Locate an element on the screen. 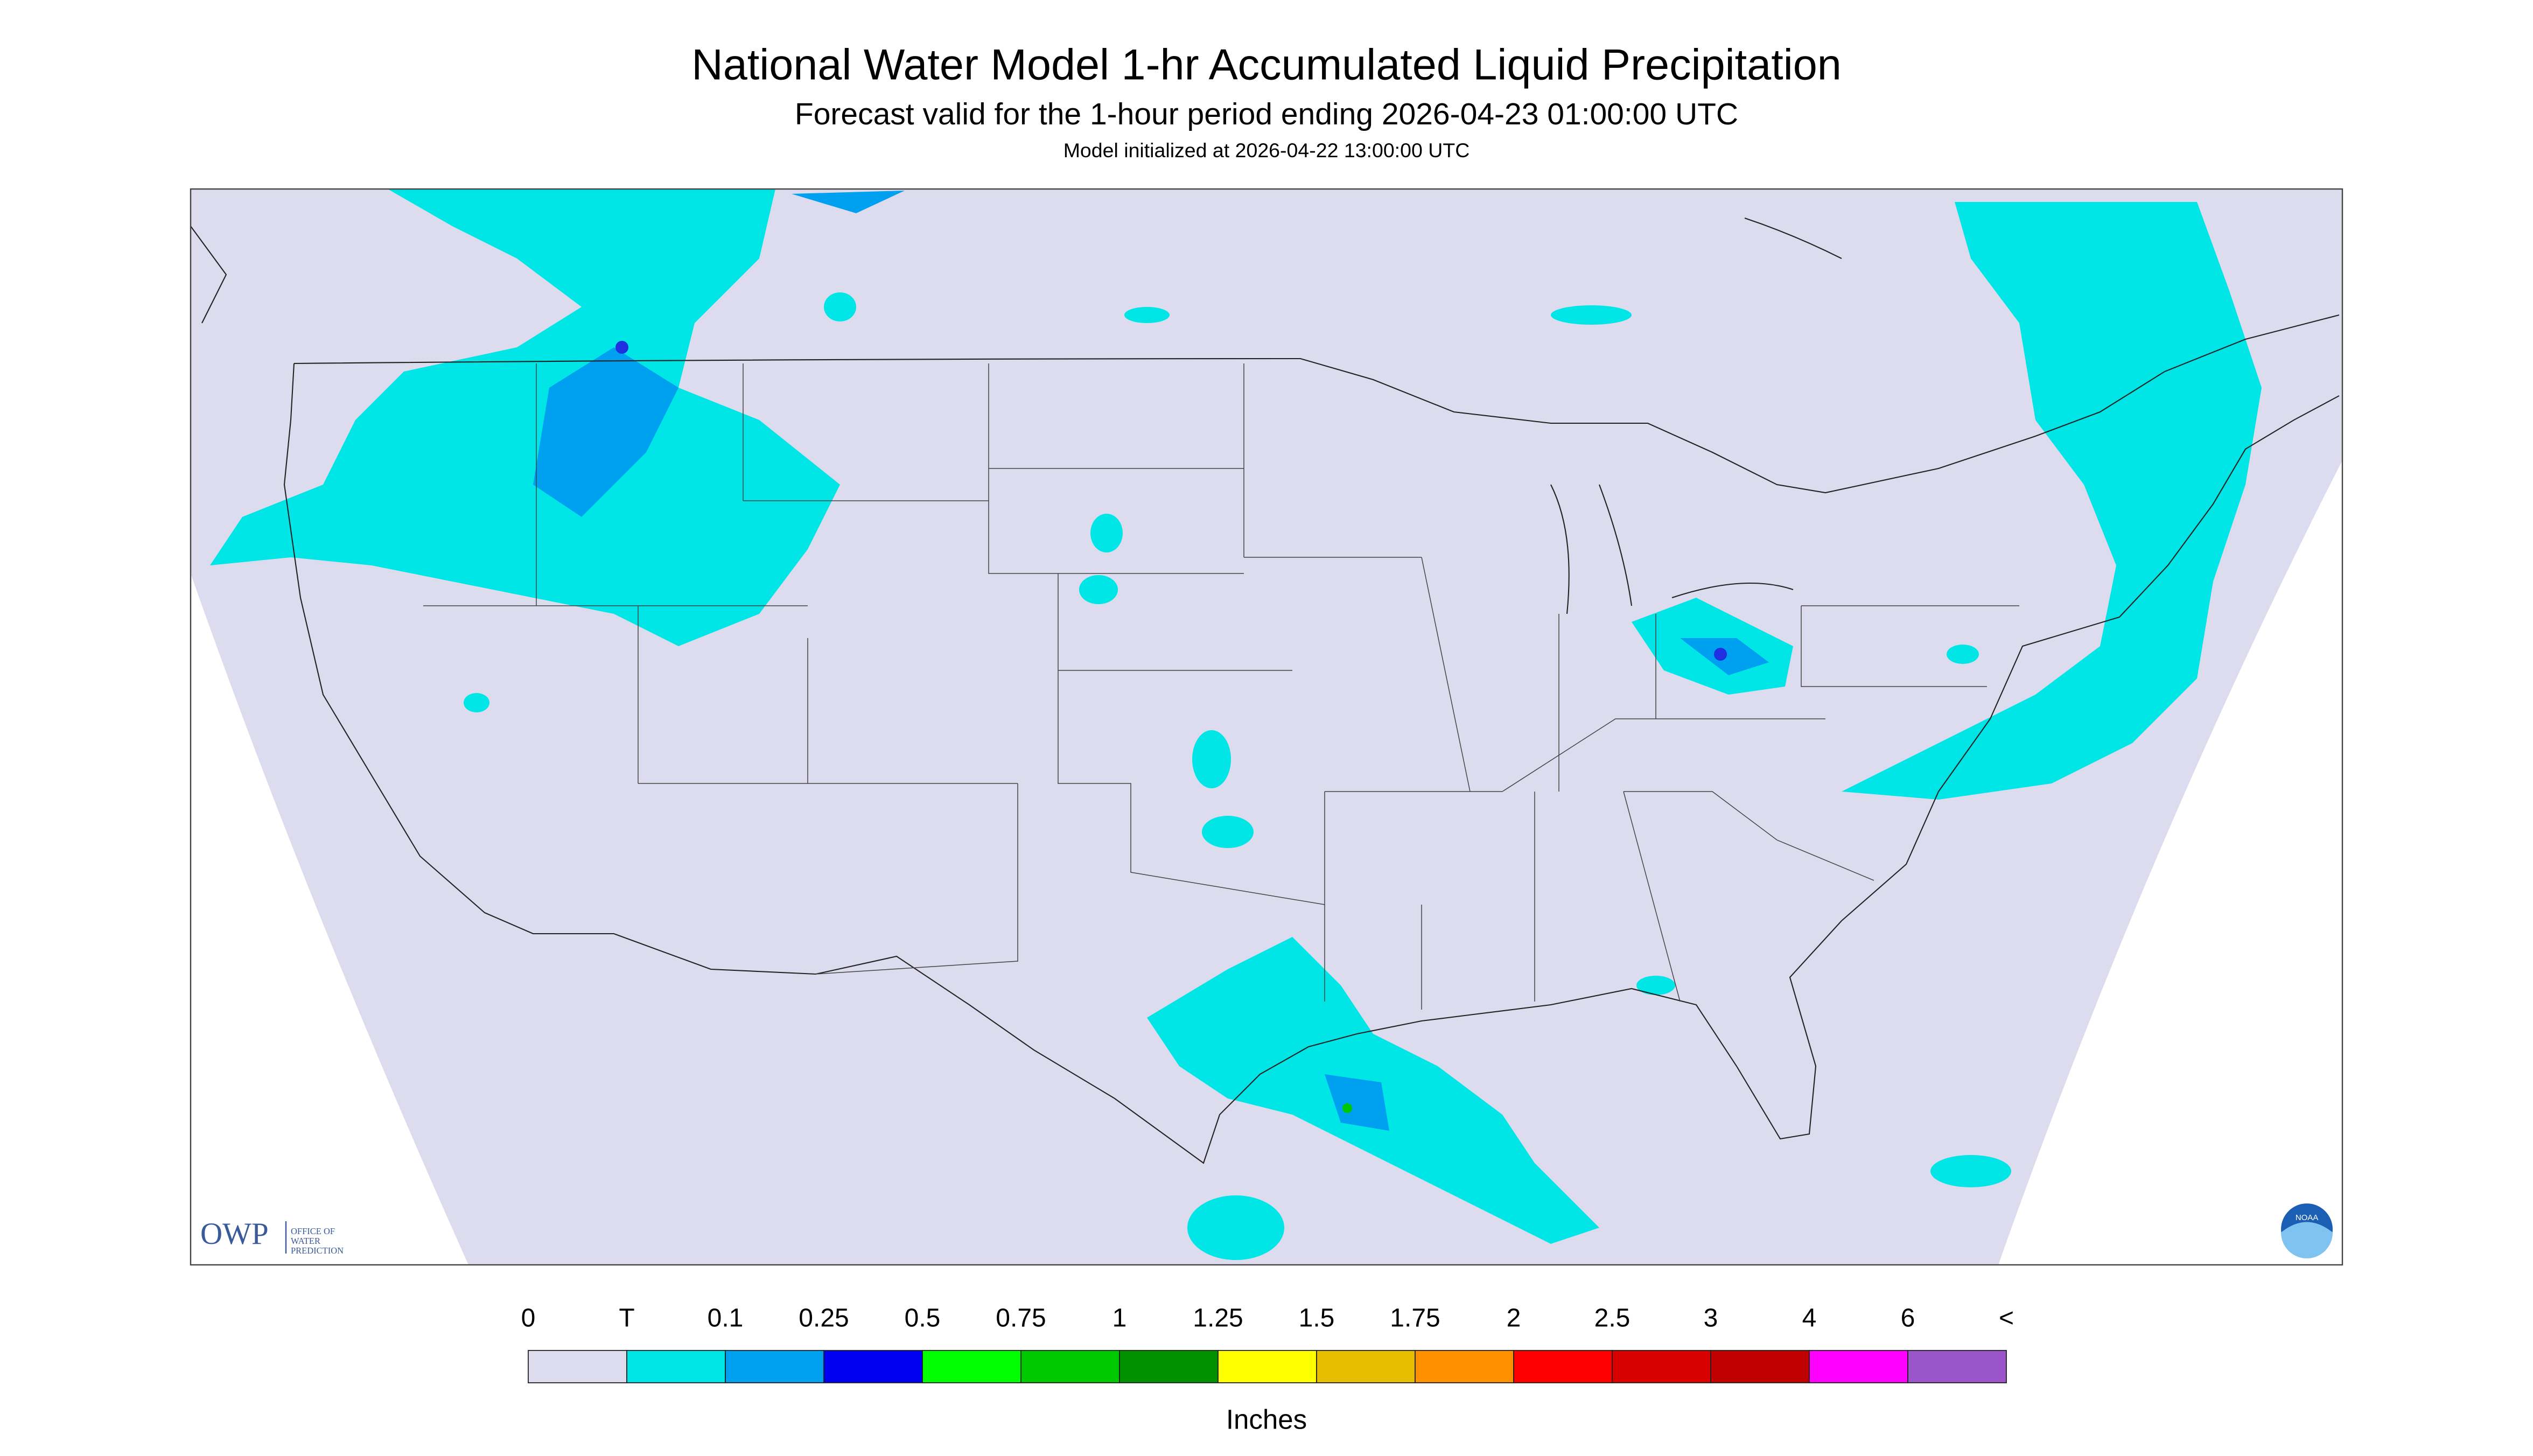 The image size is (2533, 1456). legend-label: < is located at coordinates (2006, 1318).